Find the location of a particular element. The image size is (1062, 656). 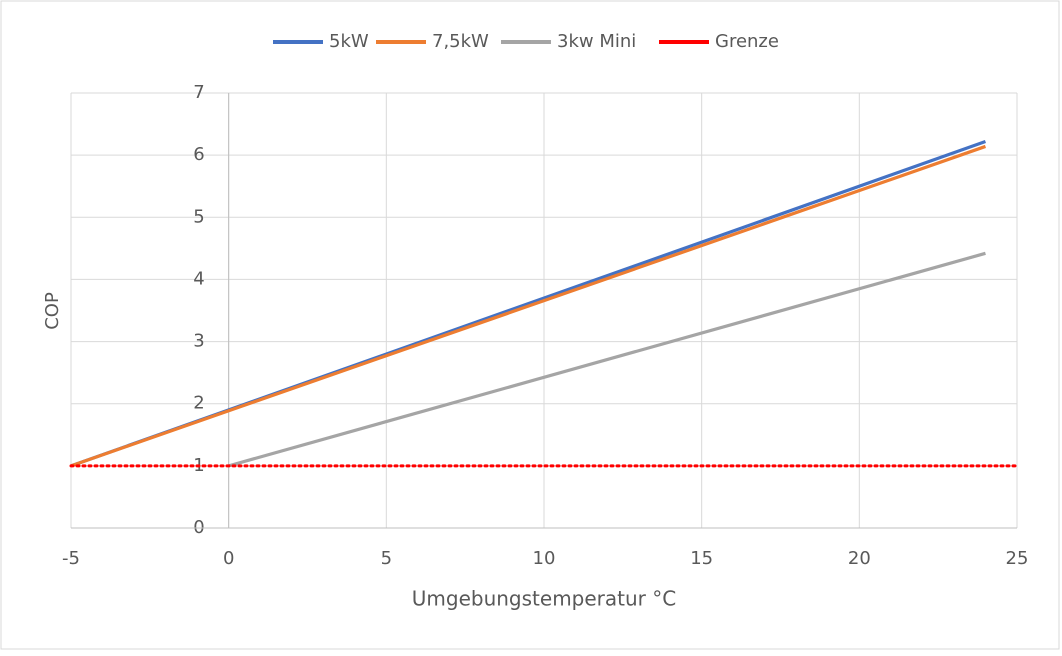

legend-label: 7,5kW is located at coordinates (460, 41).